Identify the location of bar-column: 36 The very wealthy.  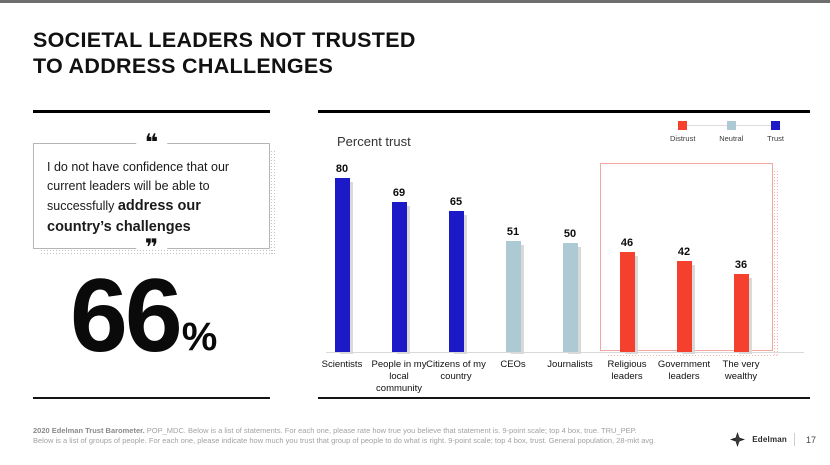
(741, 320).